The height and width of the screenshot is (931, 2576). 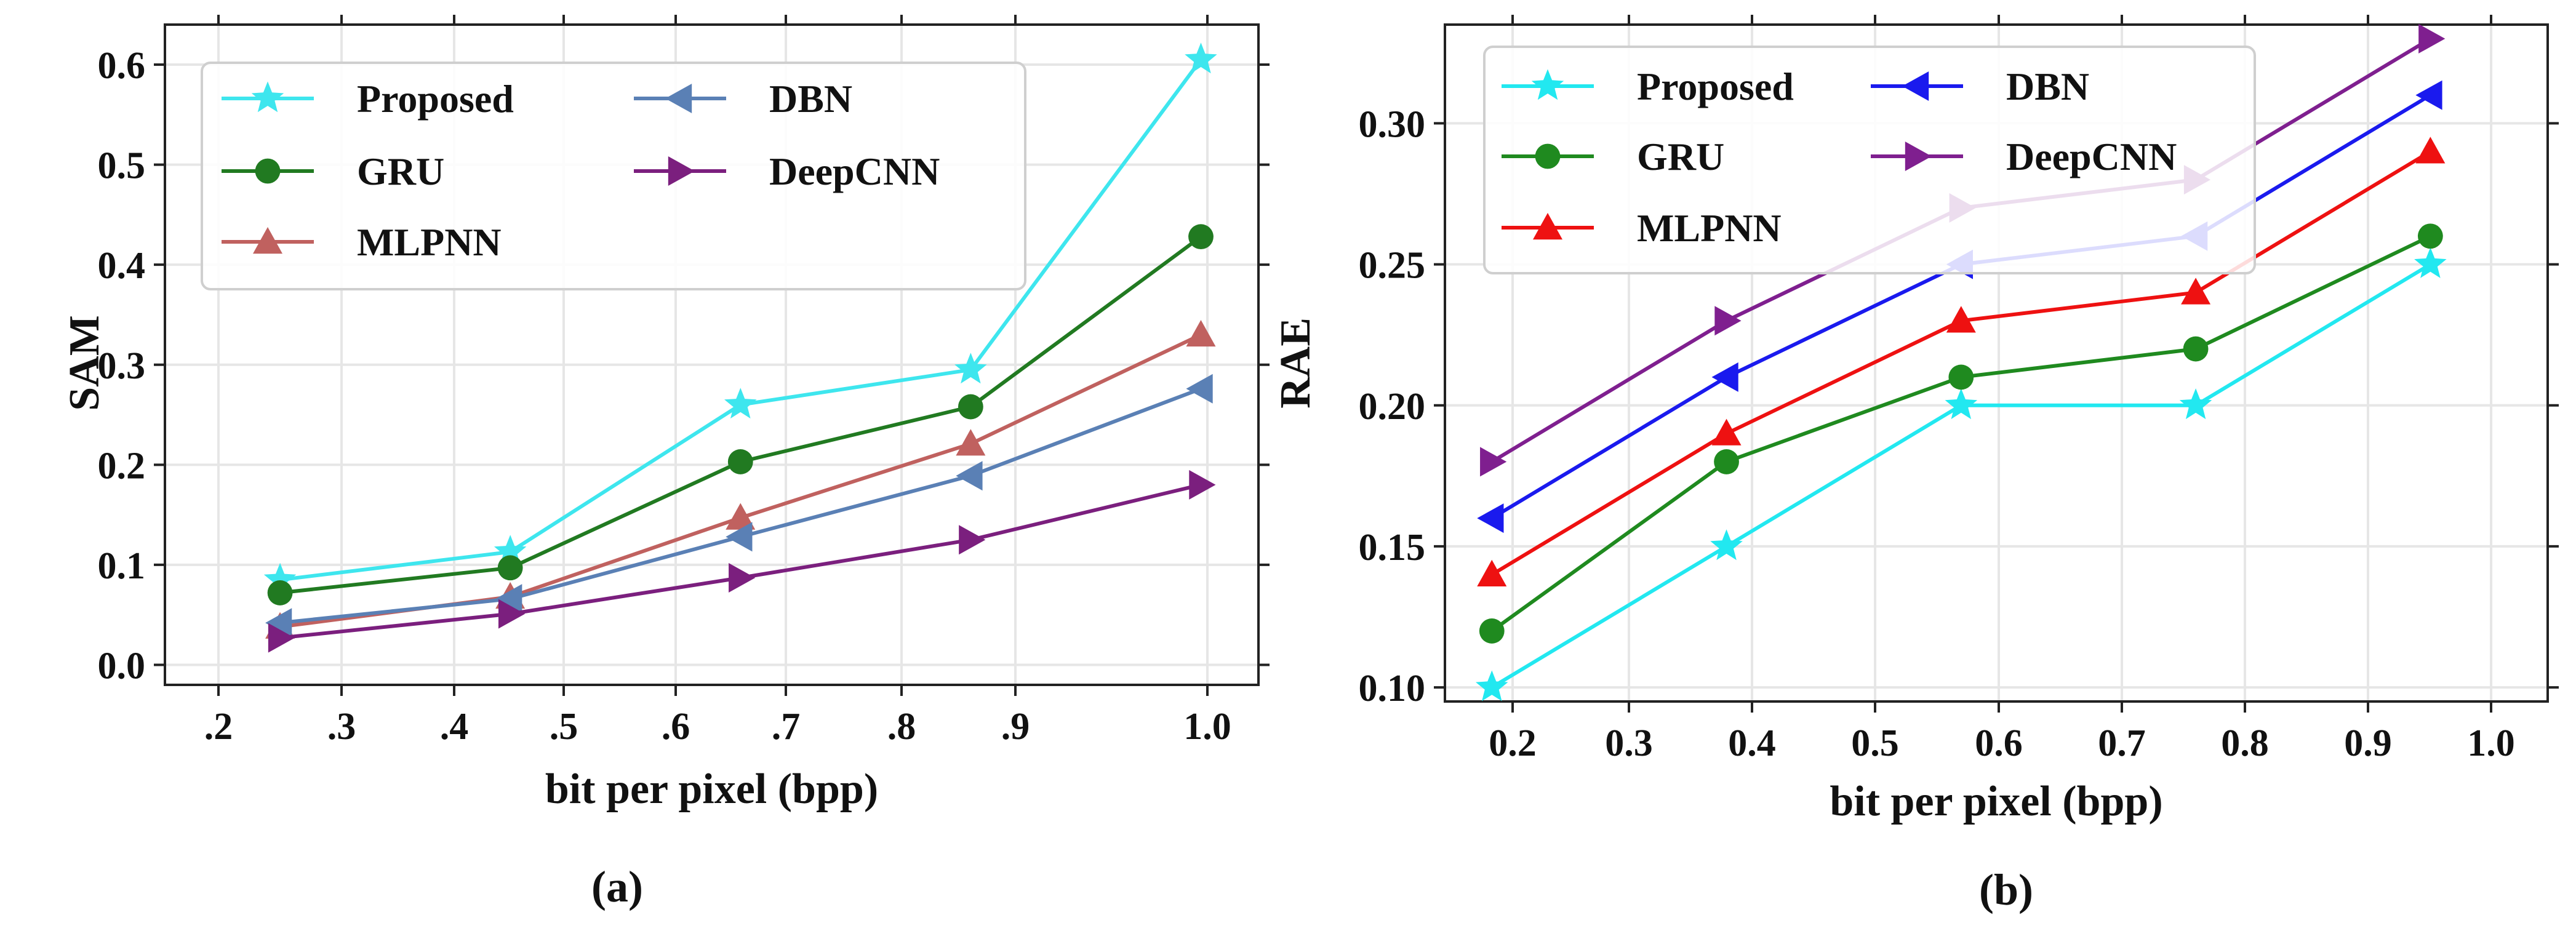 I want to click on y-tick-label: 0.2, so click(x=122, y=466).